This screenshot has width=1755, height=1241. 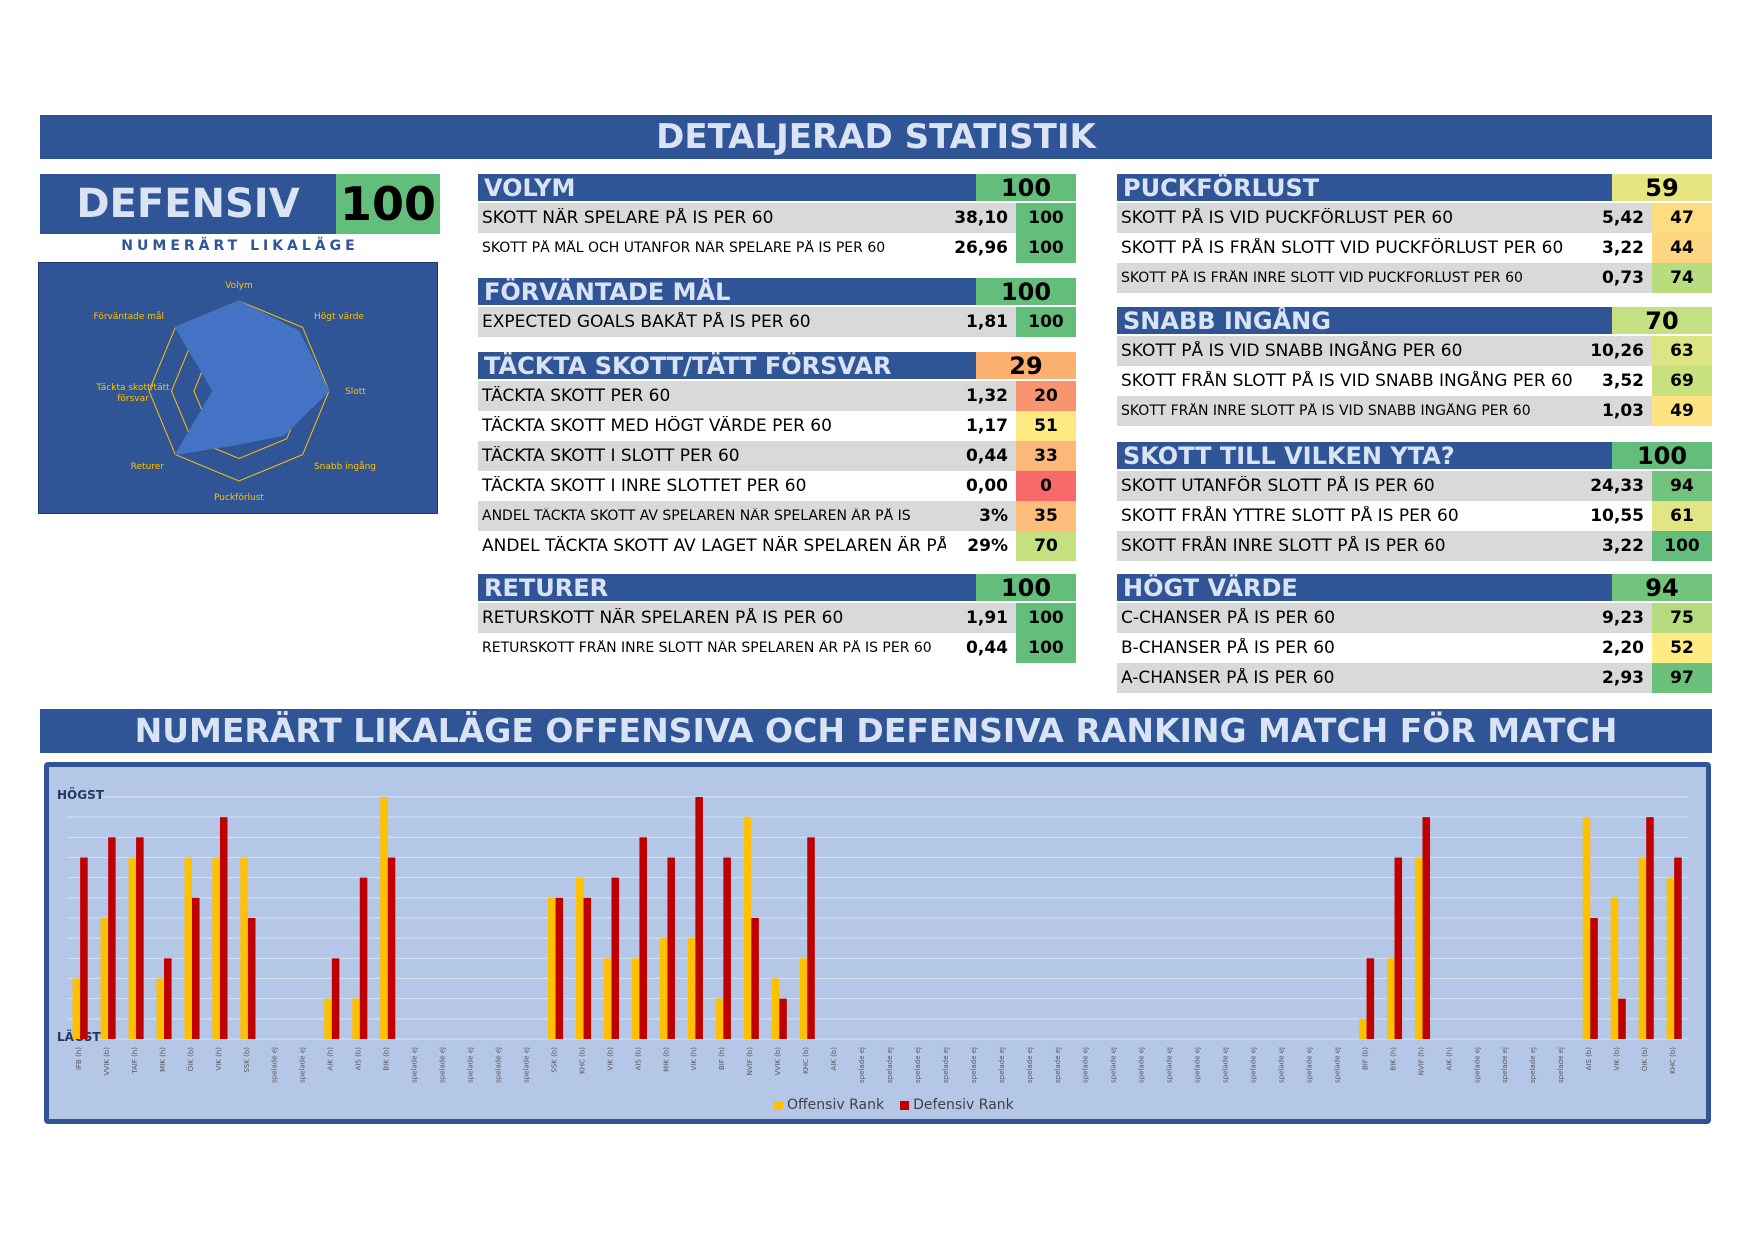 I want to click on stat-label: A-CHANSER PÅ IS PER 60, so click(x=1228, y=678).